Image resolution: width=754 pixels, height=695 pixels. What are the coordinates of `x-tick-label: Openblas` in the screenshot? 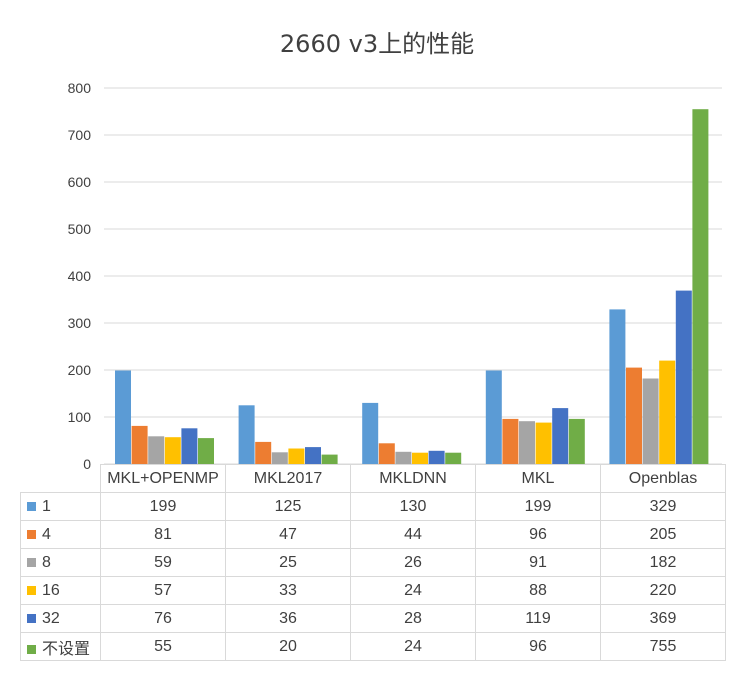 It's located at (663, 479).